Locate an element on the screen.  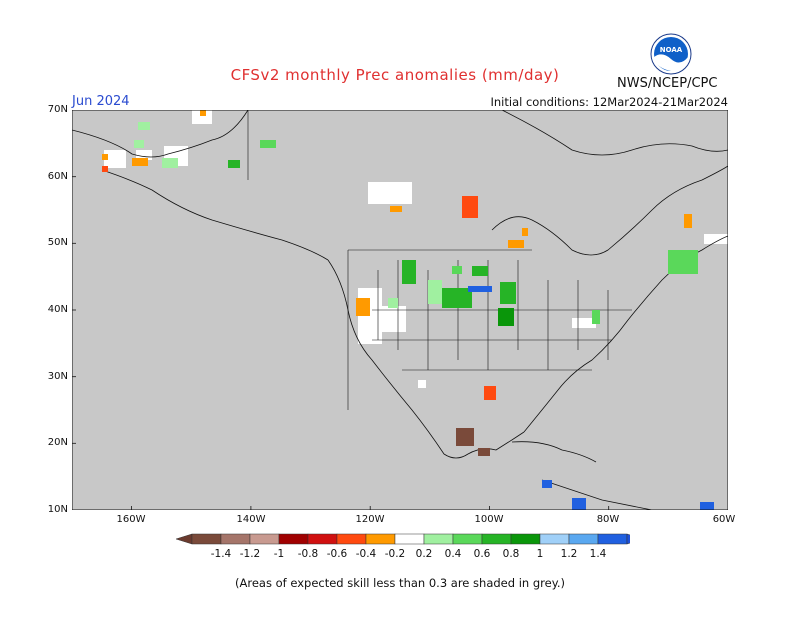
colorbar-tick-label: -0.4 is located at coordinates (366, 554).